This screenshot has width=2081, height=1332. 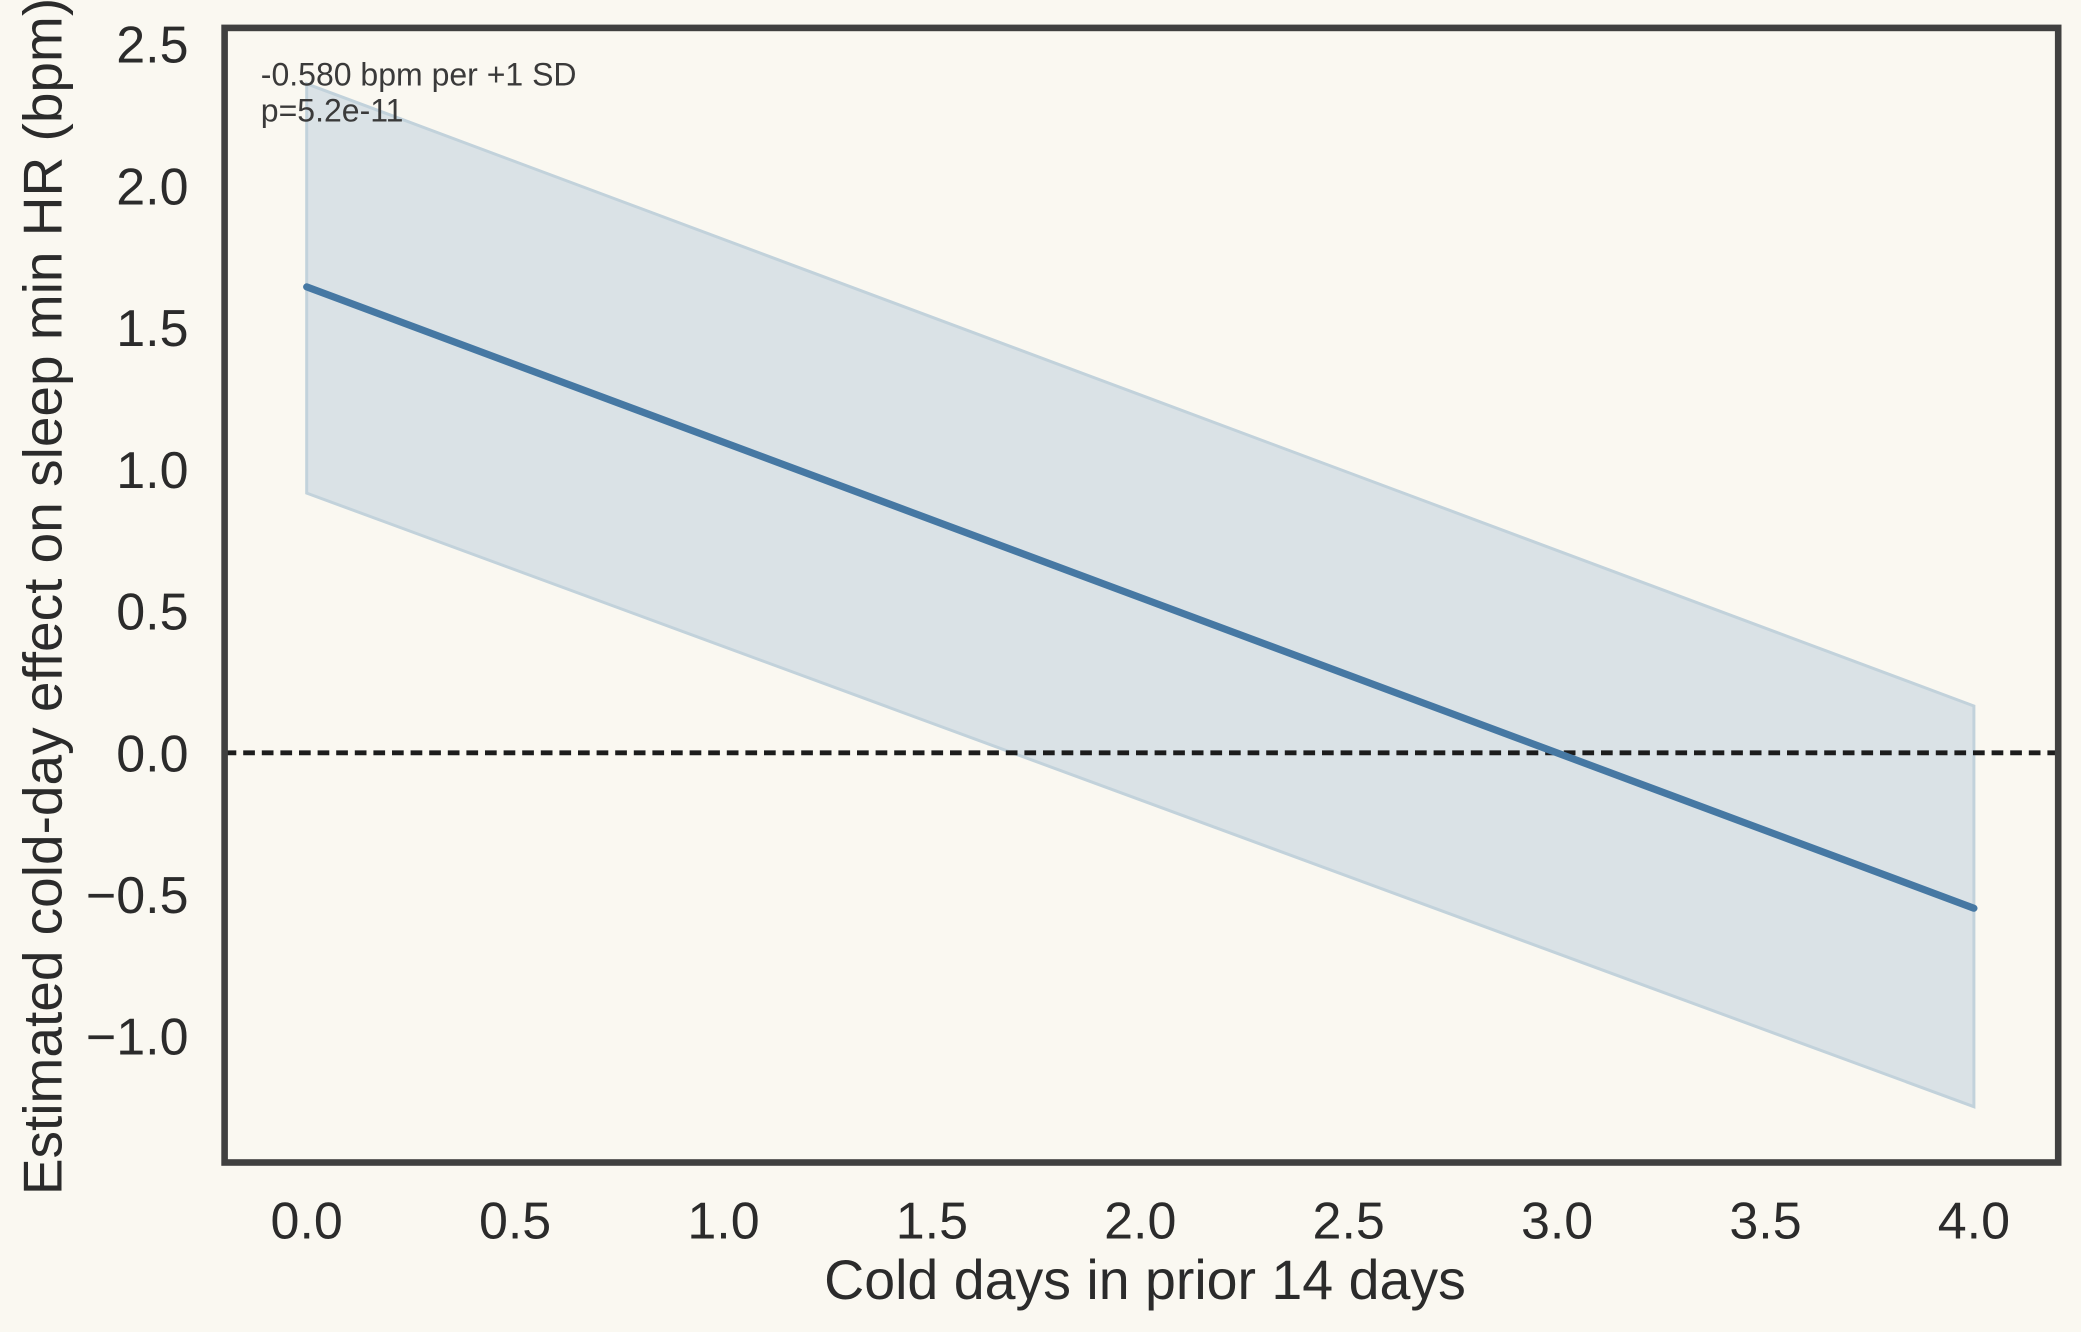 What do you see at coordinates (1974, 1221) in the screenshot?
I see `svg-text: 4.0` at bounding box center [1974, 1221].